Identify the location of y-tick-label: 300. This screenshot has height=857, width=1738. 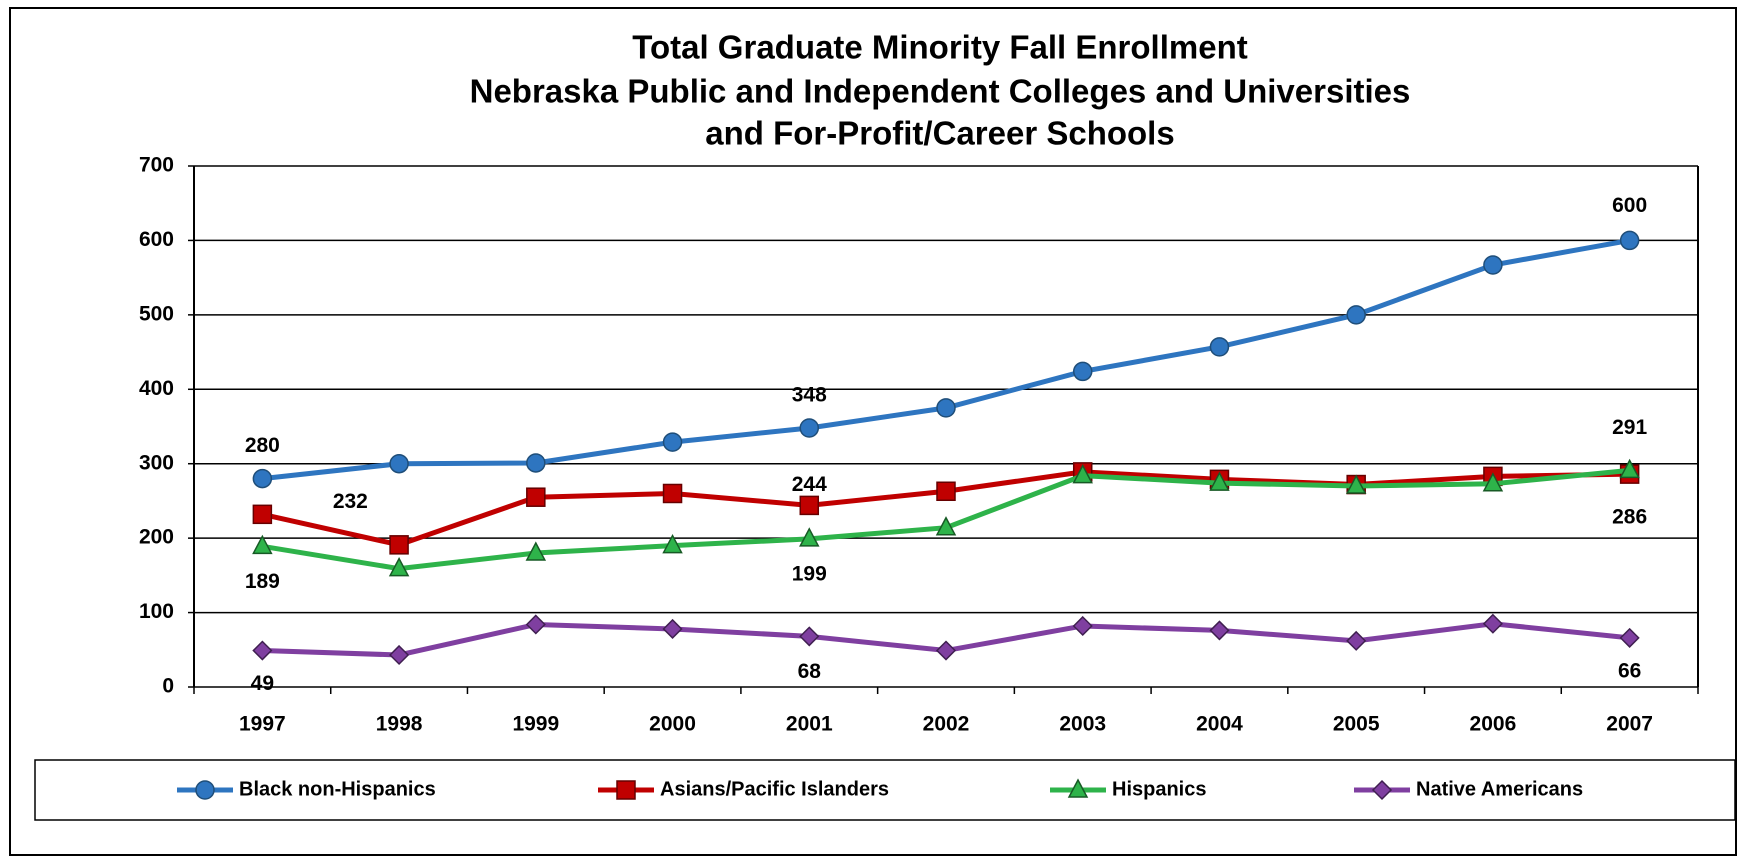
(156, 462).